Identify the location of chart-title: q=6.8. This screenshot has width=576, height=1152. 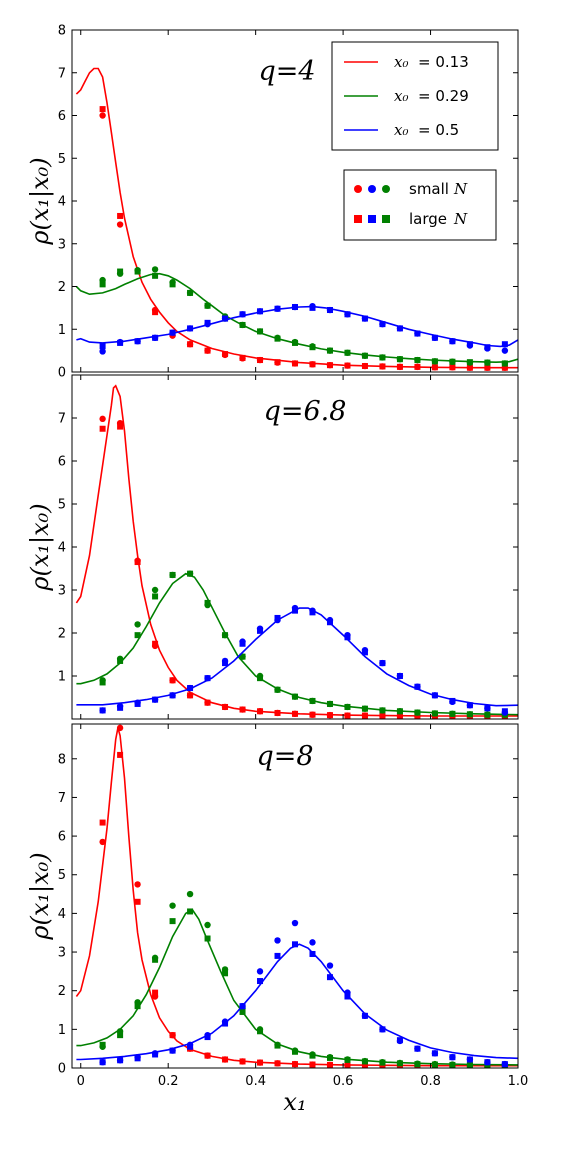
(305, 411).